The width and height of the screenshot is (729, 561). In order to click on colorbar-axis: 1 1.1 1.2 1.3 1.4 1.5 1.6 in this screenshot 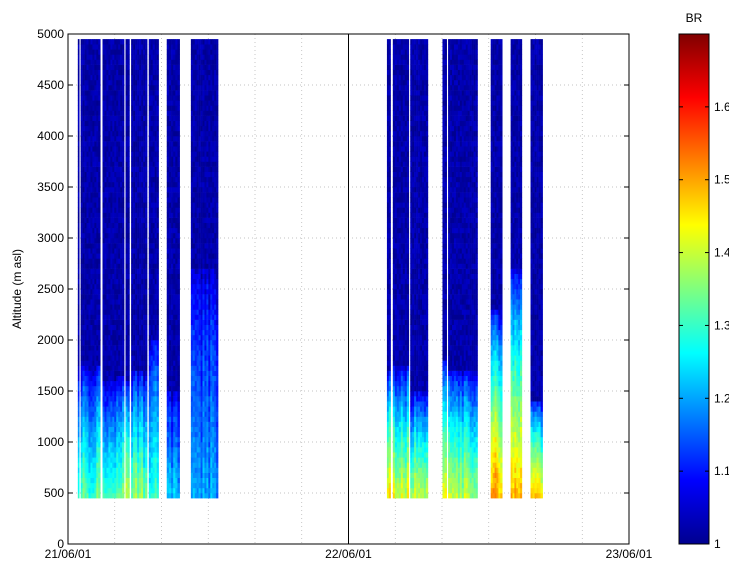, I will do `click(704, 325)`.